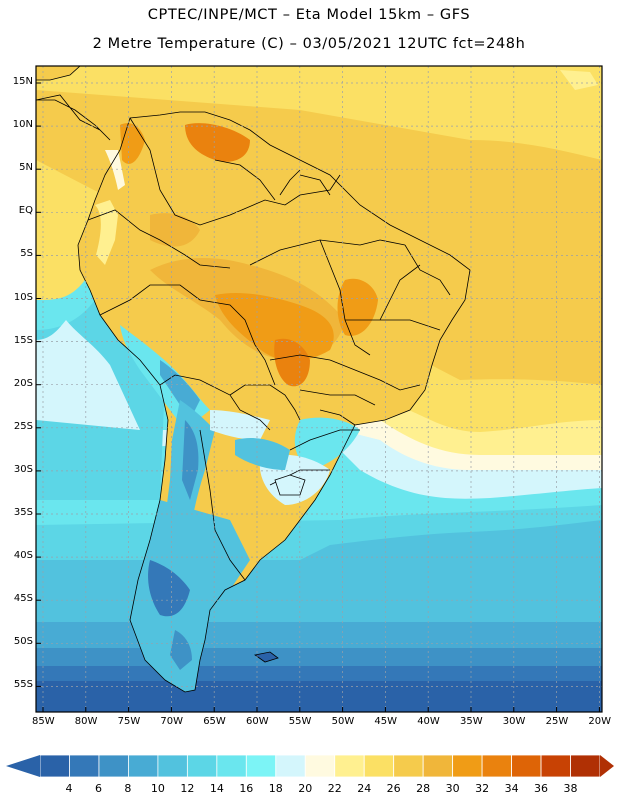  I want to click on lat-label: 40S, so click(23, 556).